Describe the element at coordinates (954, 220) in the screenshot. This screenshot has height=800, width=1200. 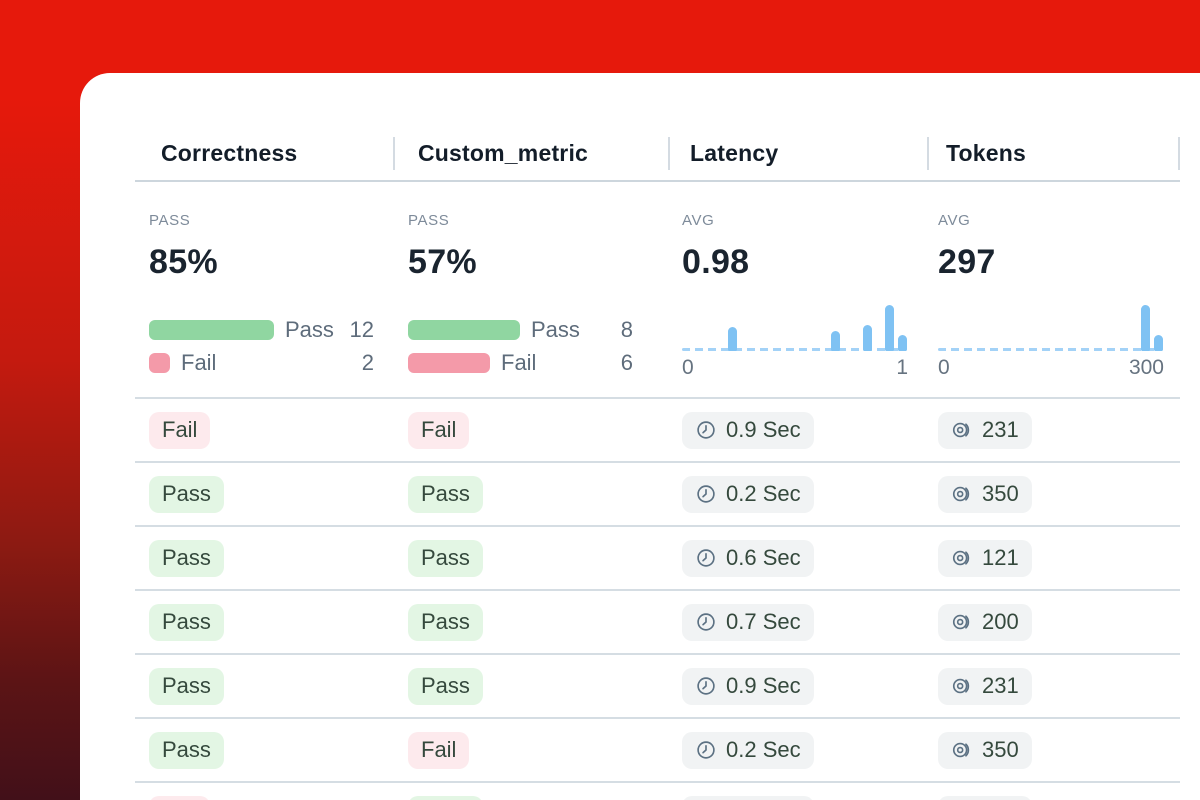
I see `summary-label: AVG` at that location.